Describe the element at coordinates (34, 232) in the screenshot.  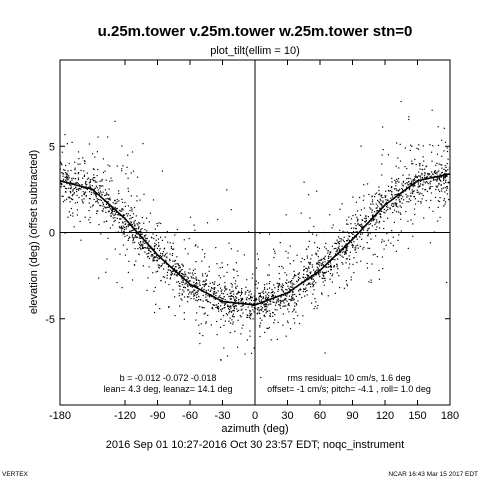
I see `y-axis-label: elevation (deg) (offset subtracted)` at that location.